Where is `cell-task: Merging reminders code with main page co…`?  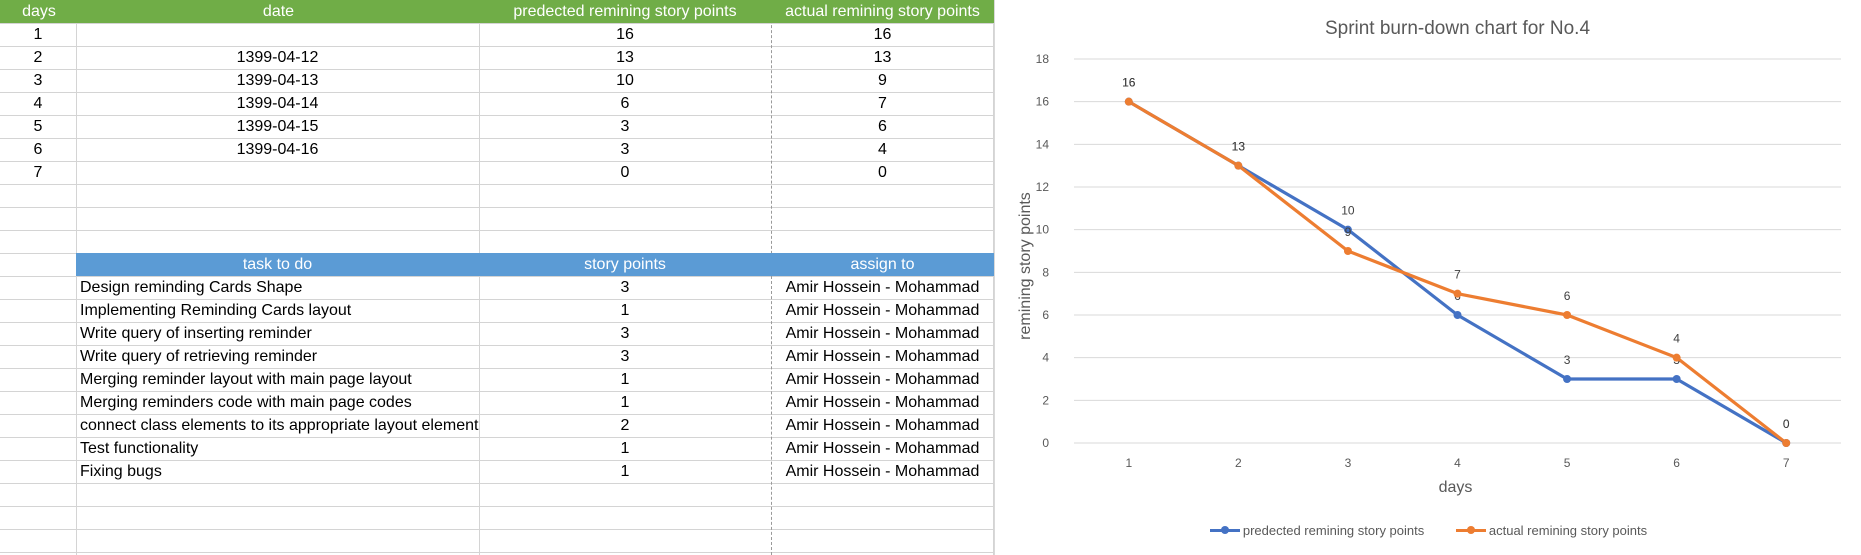
cell-task: Merging reminders code with main page co… is located at coordinates (246, 402).